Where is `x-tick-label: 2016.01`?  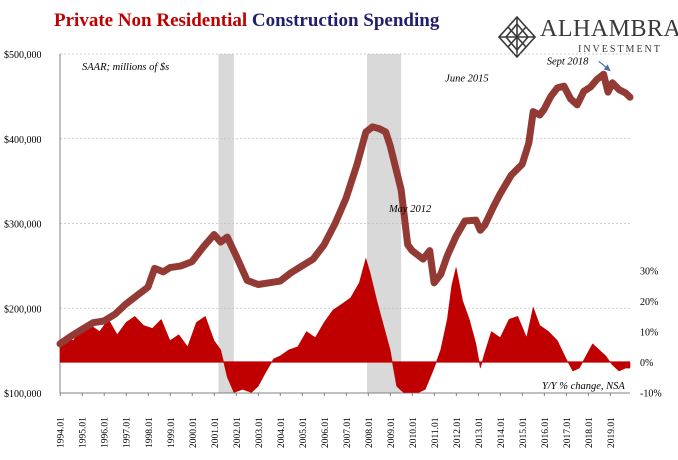
x-tick-label: 2016.01 is located at coordinates (546, 432).